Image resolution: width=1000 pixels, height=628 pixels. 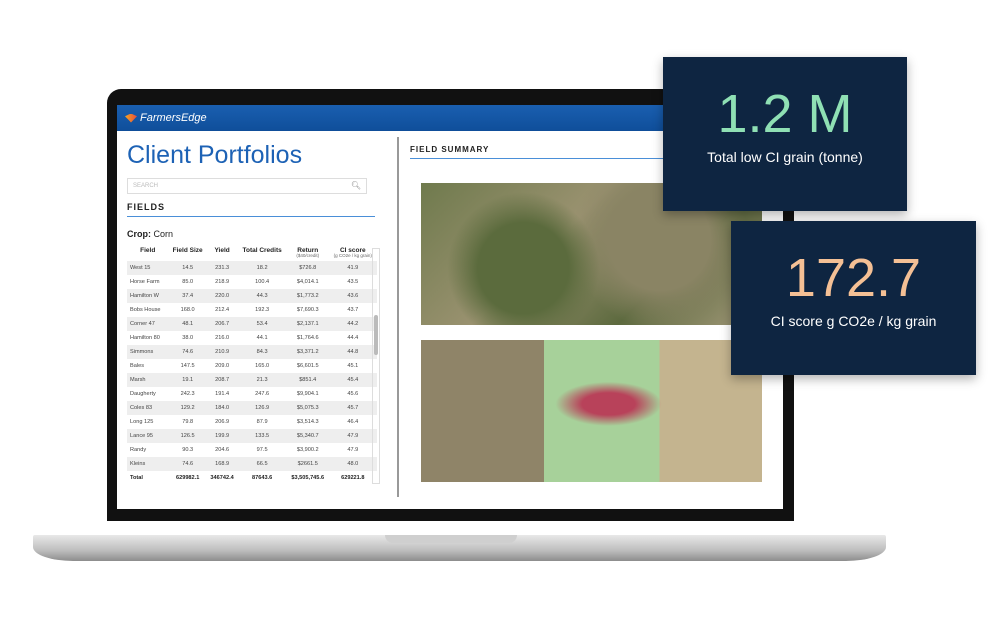 What do you see at coordinates (353, 450) in the screenshot?
I see `table-cell: 47.9` at bounding box center [353, 450].